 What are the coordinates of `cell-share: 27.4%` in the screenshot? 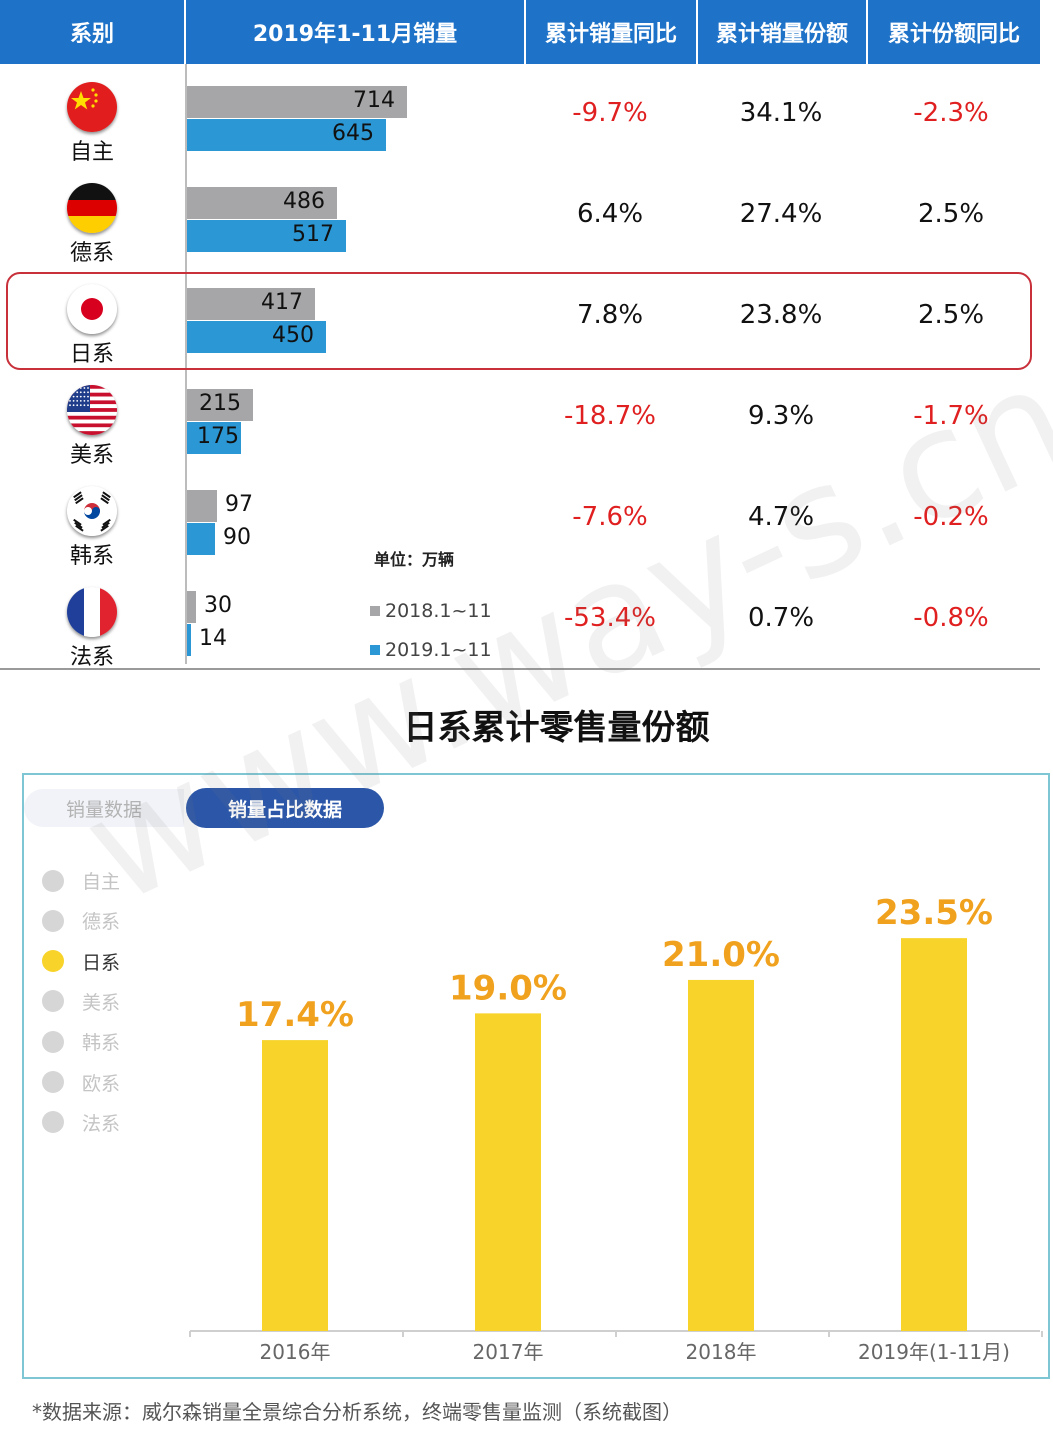 It's located at (781, 214).